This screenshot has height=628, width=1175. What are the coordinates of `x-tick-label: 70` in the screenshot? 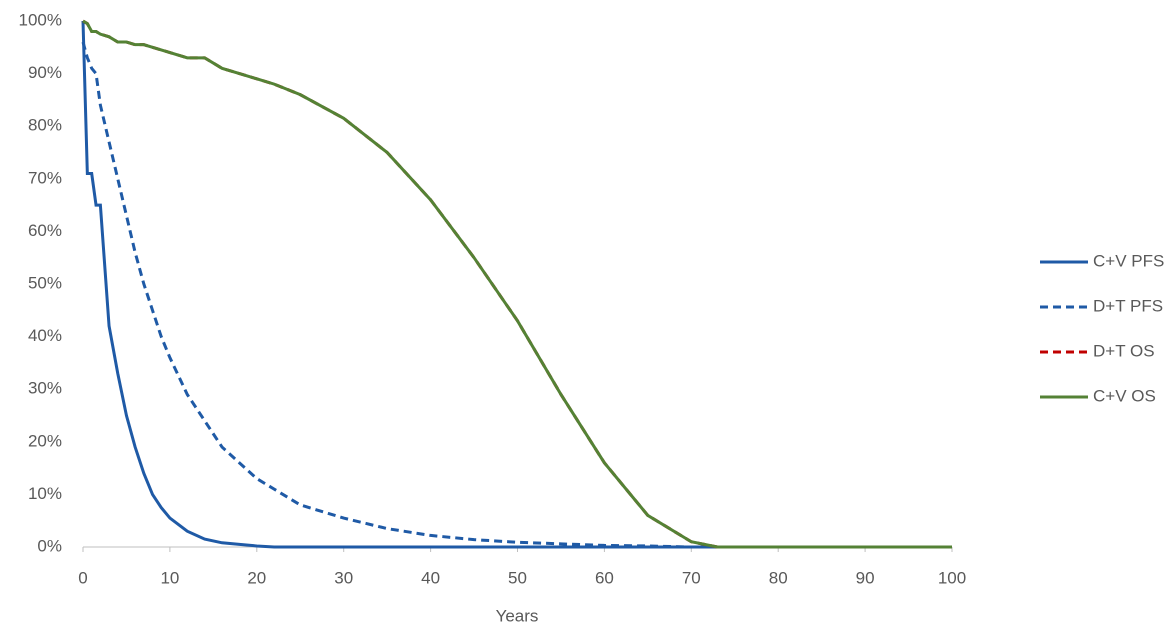 It's located at (691, 577).